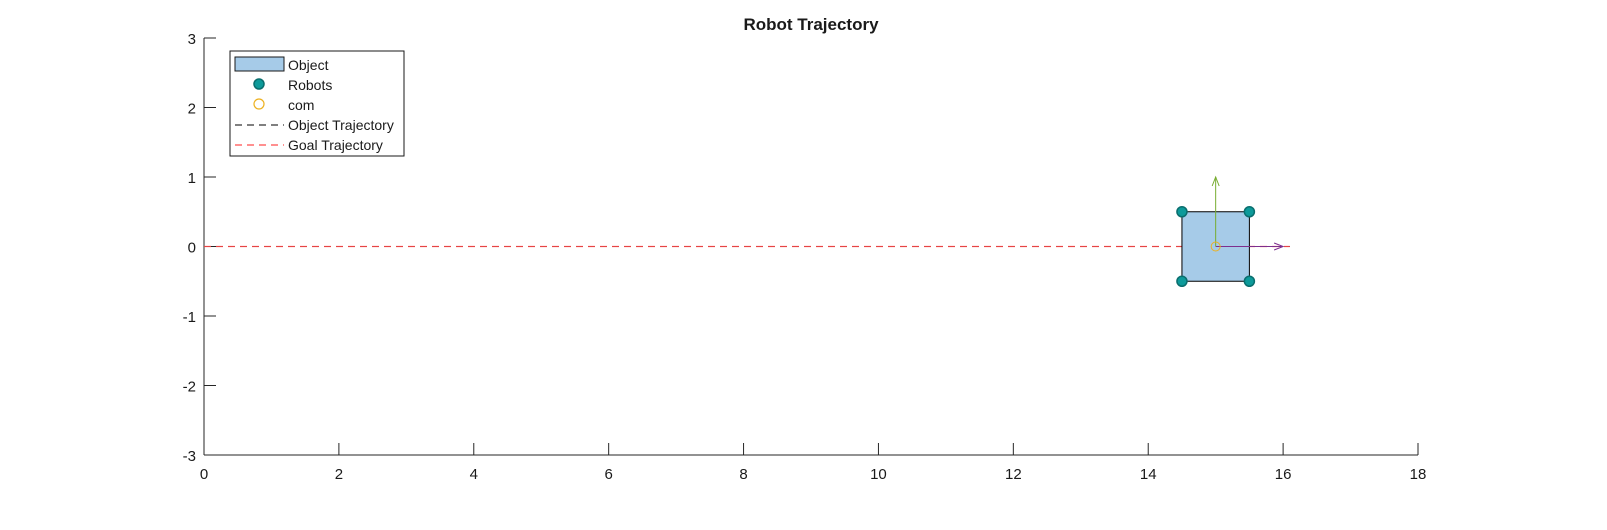 The image size is (1607, 530). What do you see at coordinates (747, 231) in the screenshot?
I see `plot-area` at bounding box center [747, 231].